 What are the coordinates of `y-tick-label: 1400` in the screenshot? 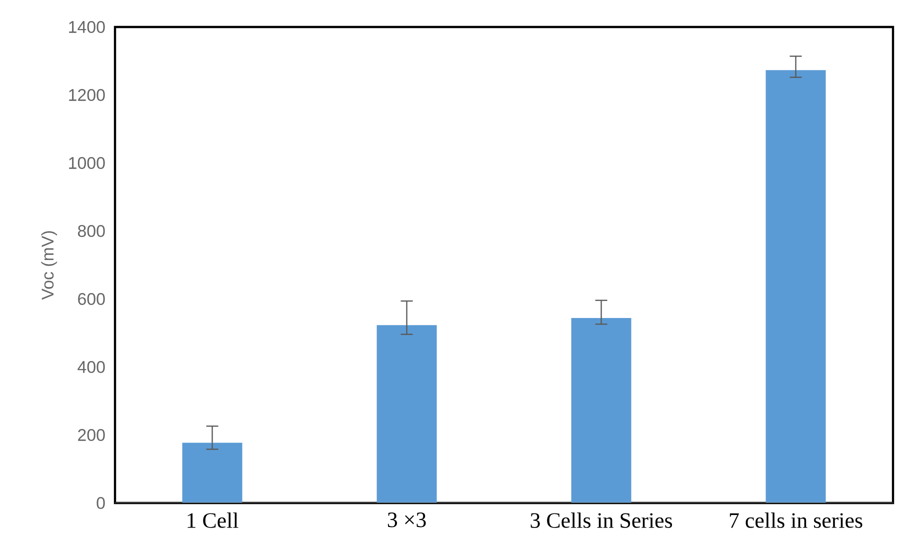 It's located at (87, 26).